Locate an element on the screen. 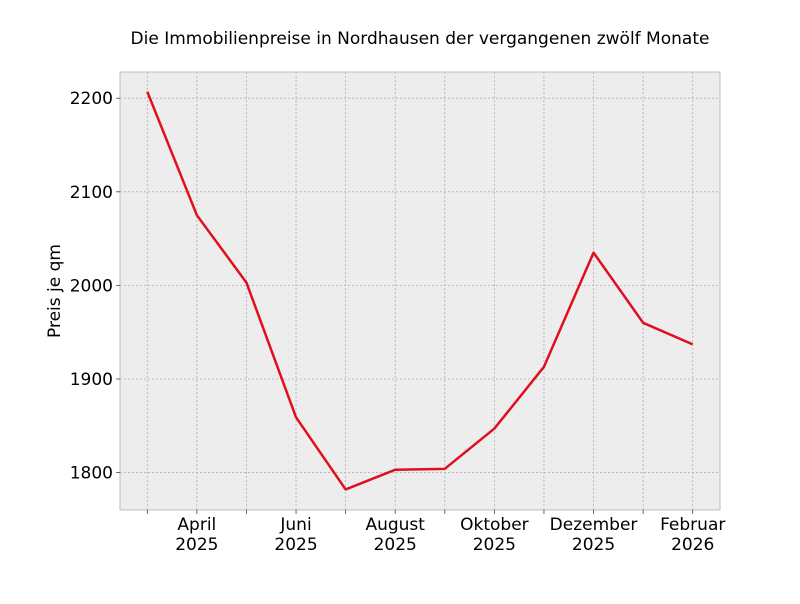 Image resolution: width=800 pixels, height=604 pixels. y-tick-label: 1900 is located at coordinates (91, 380).